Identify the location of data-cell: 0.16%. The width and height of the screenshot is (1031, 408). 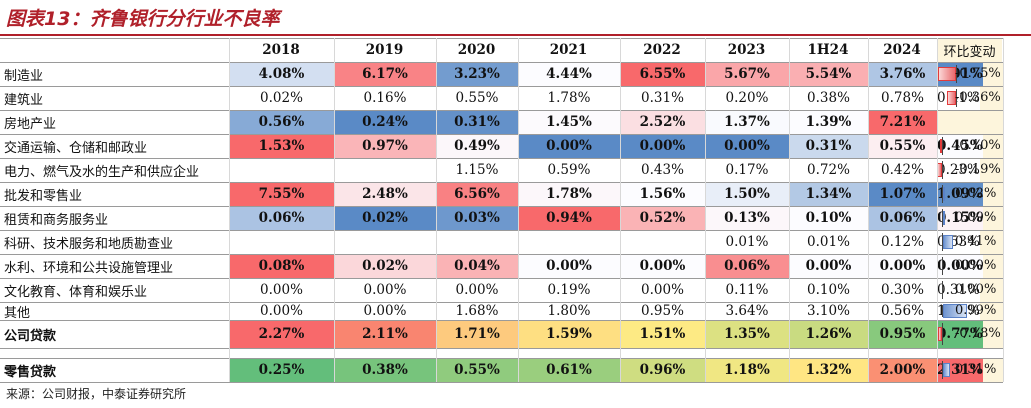
(385, 98).